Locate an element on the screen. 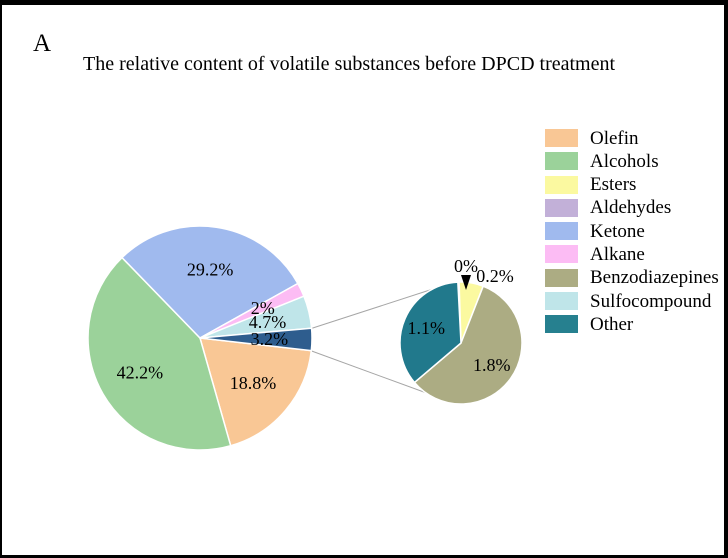 Image resolution: width=728 pixels, height=558 pixels. legend-label-olefin: Olefin is located at coordinates (614, 138).